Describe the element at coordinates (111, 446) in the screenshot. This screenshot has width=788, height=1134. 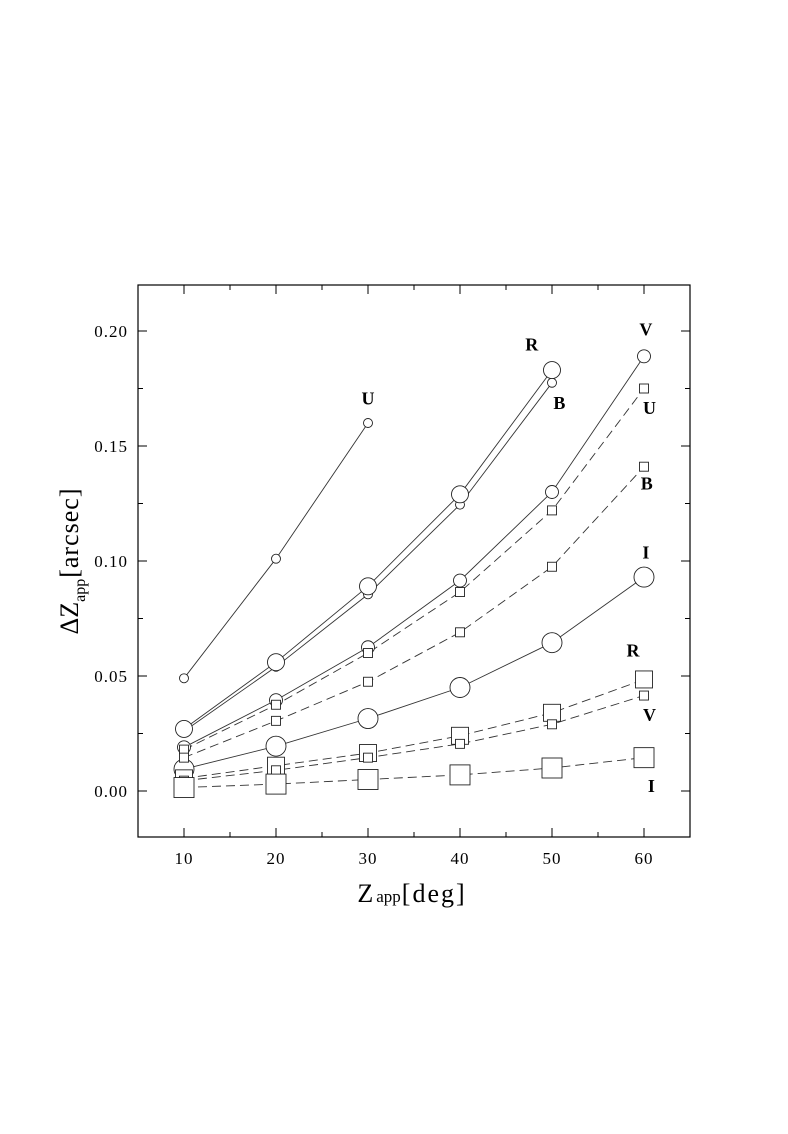
I see `y-tick-label: 0.15` at that location.